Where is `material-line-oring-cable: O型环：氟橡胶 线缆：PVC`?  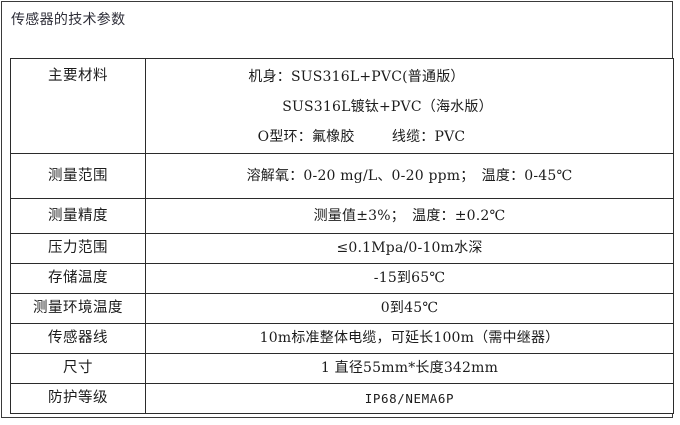 material-line-oring-cable: O型环：氟橡胶 线缆：PVC is located at coordinates (409, 137).